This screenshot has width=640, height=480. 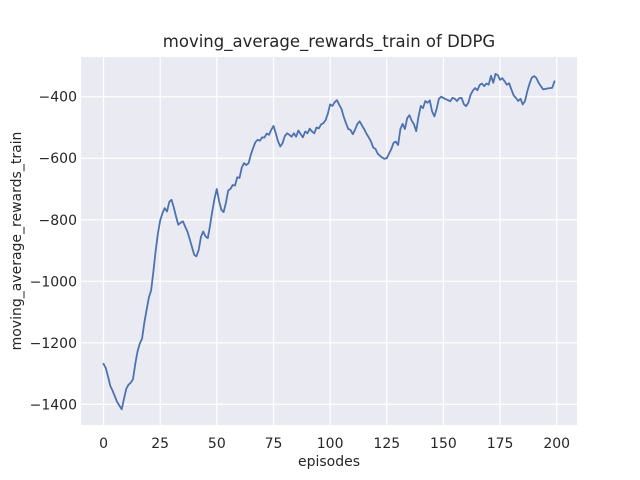 What do you see at coordinates (500, 444) in the screenshot?
I see `x-tick-label: 175` at bounding box center [500, 444].